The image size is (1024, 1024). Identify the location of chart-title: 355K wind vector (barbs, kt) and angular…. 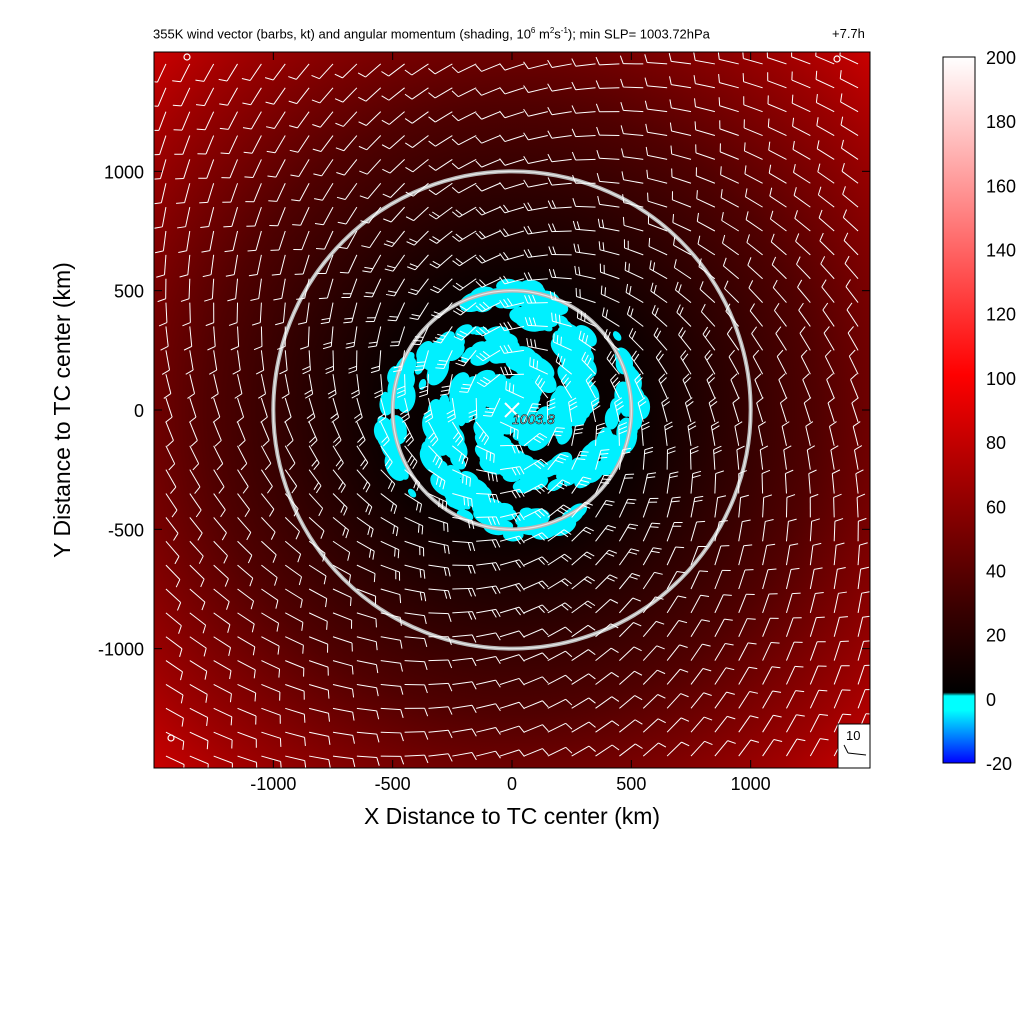
(431, 34).